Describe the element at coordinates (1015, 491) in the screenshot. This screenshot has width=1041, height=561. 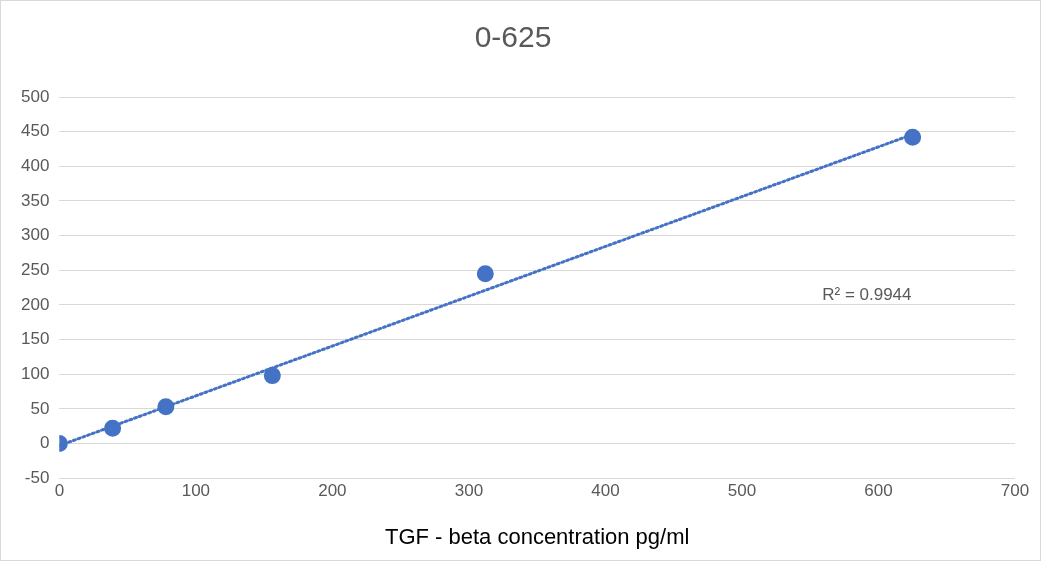
I see `x-tick-label: 700` at that location.